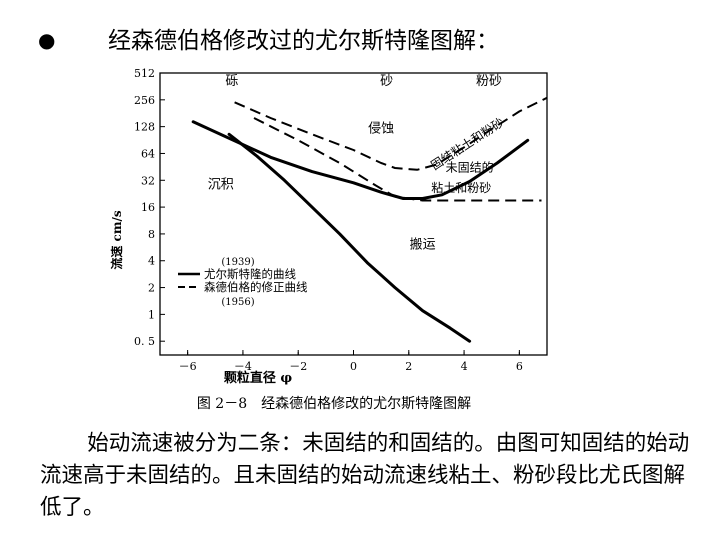 This screenshot has width=720, height=540. Describe the element at coordinates (250, 274) in the screenshot. I see `legend-solid-label: 尤尔斯特隆的曲线` at that location.